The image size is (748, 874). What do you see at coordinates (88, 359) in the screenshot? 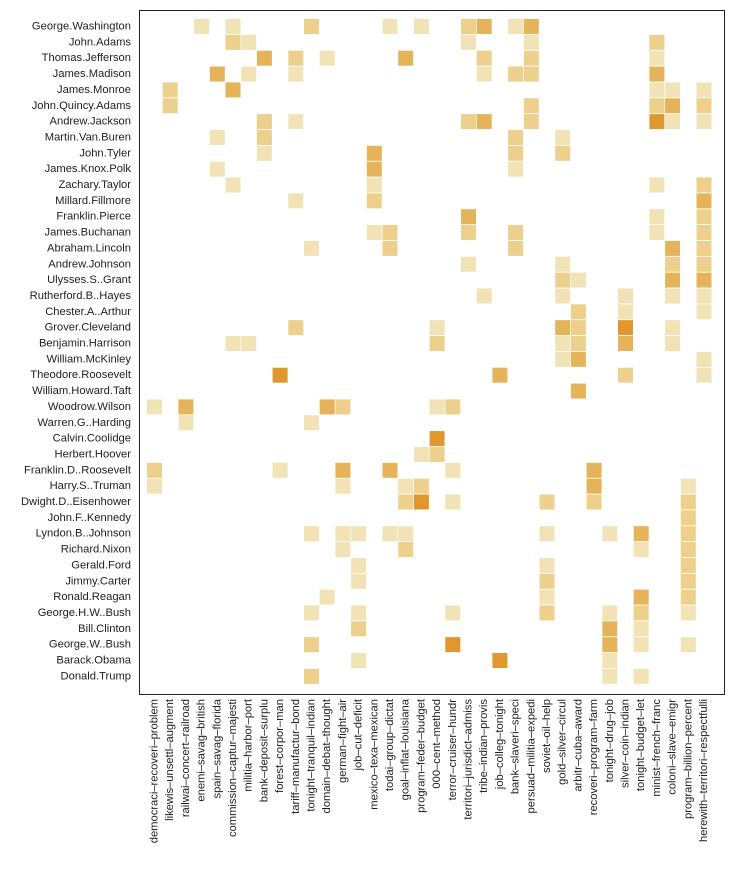
I see `row-label: William.McKinley` at bounding box center [88, 359].